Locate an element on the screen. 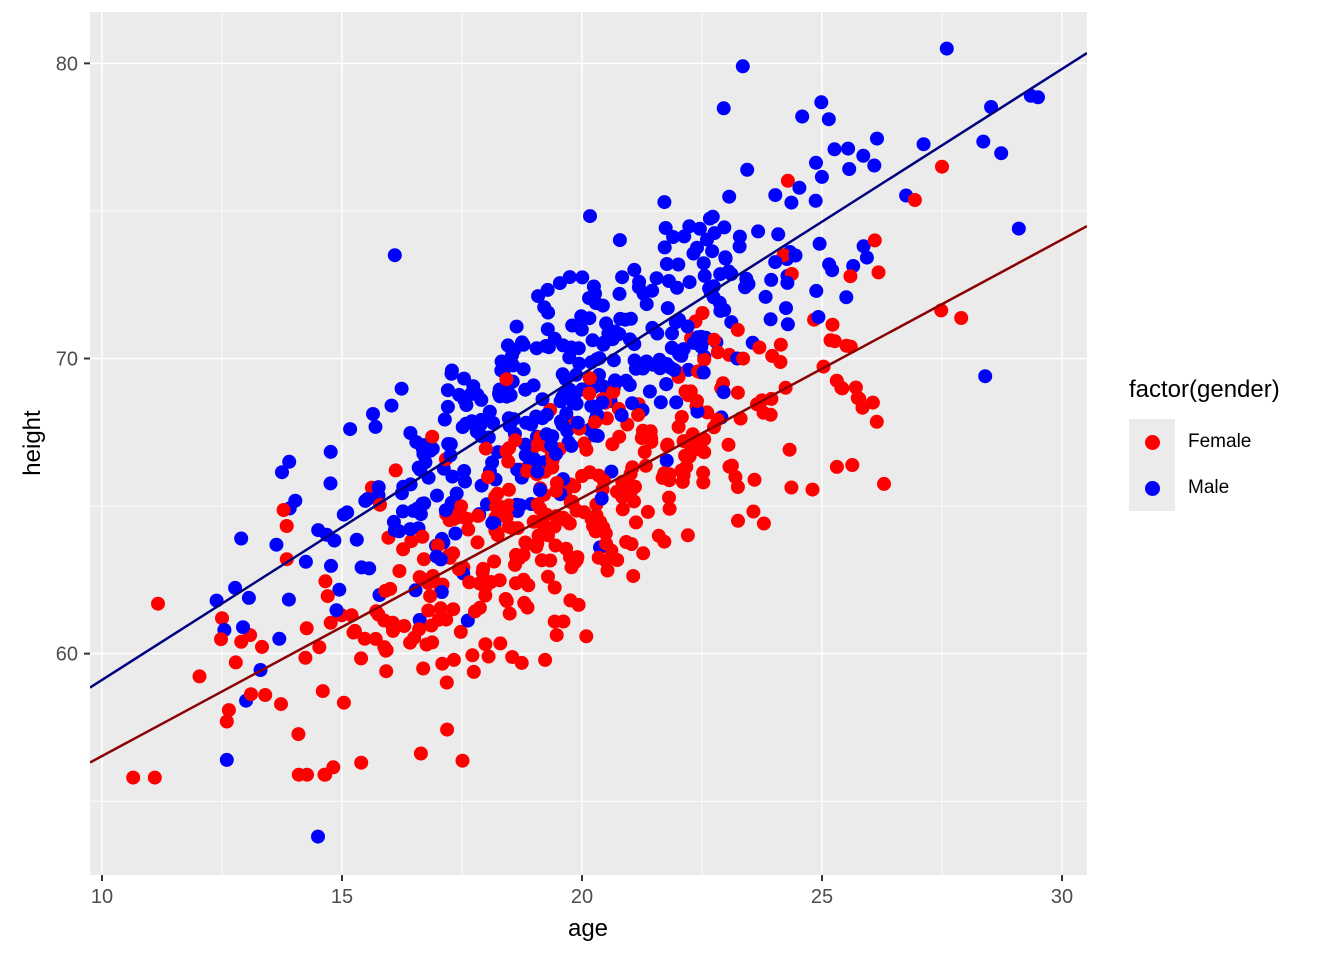 This screenshot has width=1344, height=960. legend-title: factor(gender) is located at coordinates (1204, 389).